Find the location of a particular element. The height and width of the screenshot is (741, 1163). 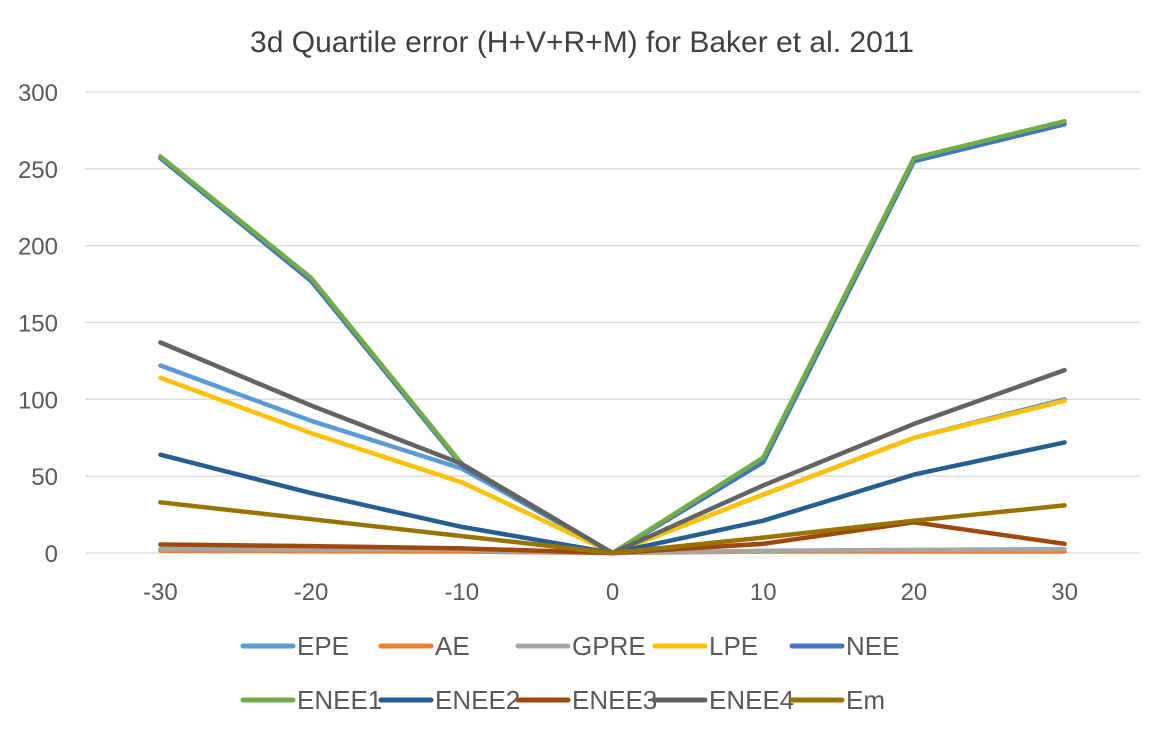

y-tick-label: 150 is located at coordinates (38, 324).